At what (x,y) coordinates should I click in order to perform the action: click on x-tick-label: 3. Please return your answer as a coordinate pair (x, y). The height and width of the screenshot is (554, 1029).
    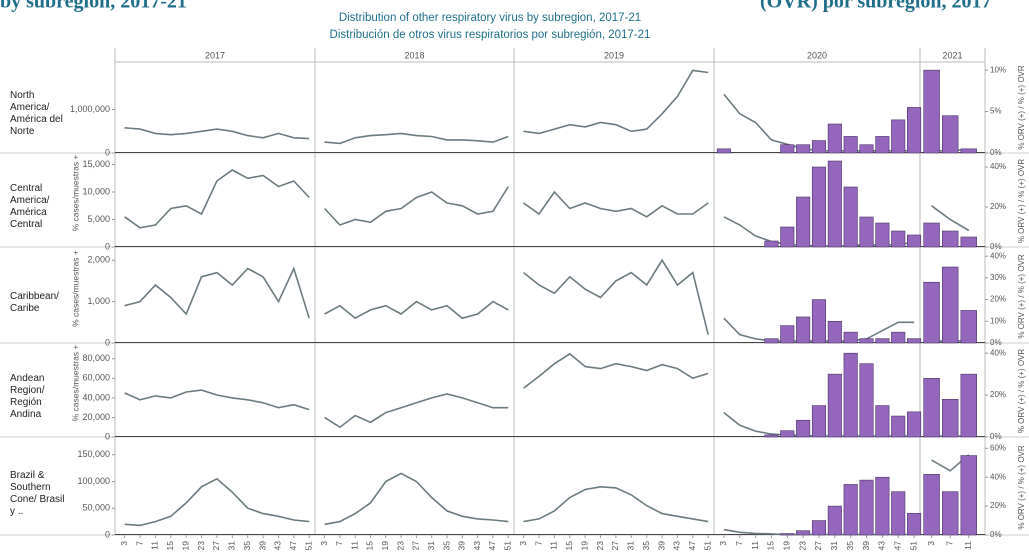
    Looking at the image, I should click on (124, 543).